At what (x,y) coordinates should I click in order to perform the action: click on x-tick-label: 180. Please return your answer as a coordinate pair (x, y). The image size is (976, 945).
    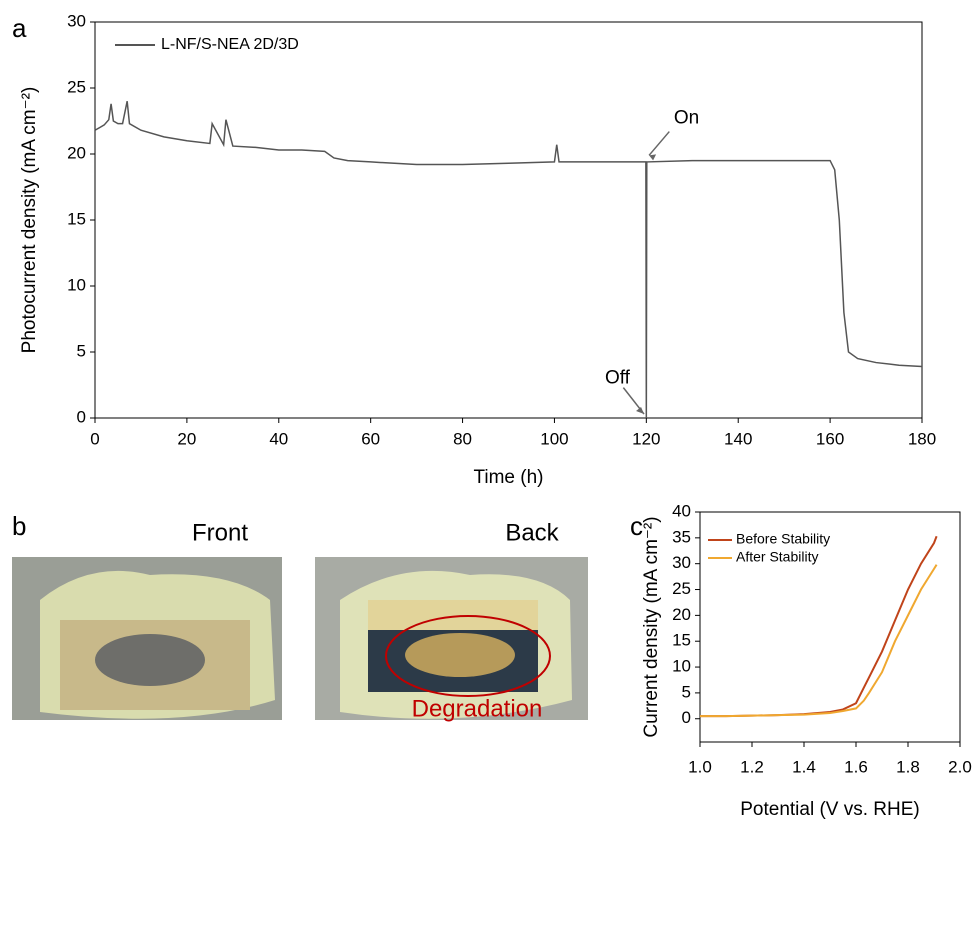
    Looking at the image, I should click on (922, 438).